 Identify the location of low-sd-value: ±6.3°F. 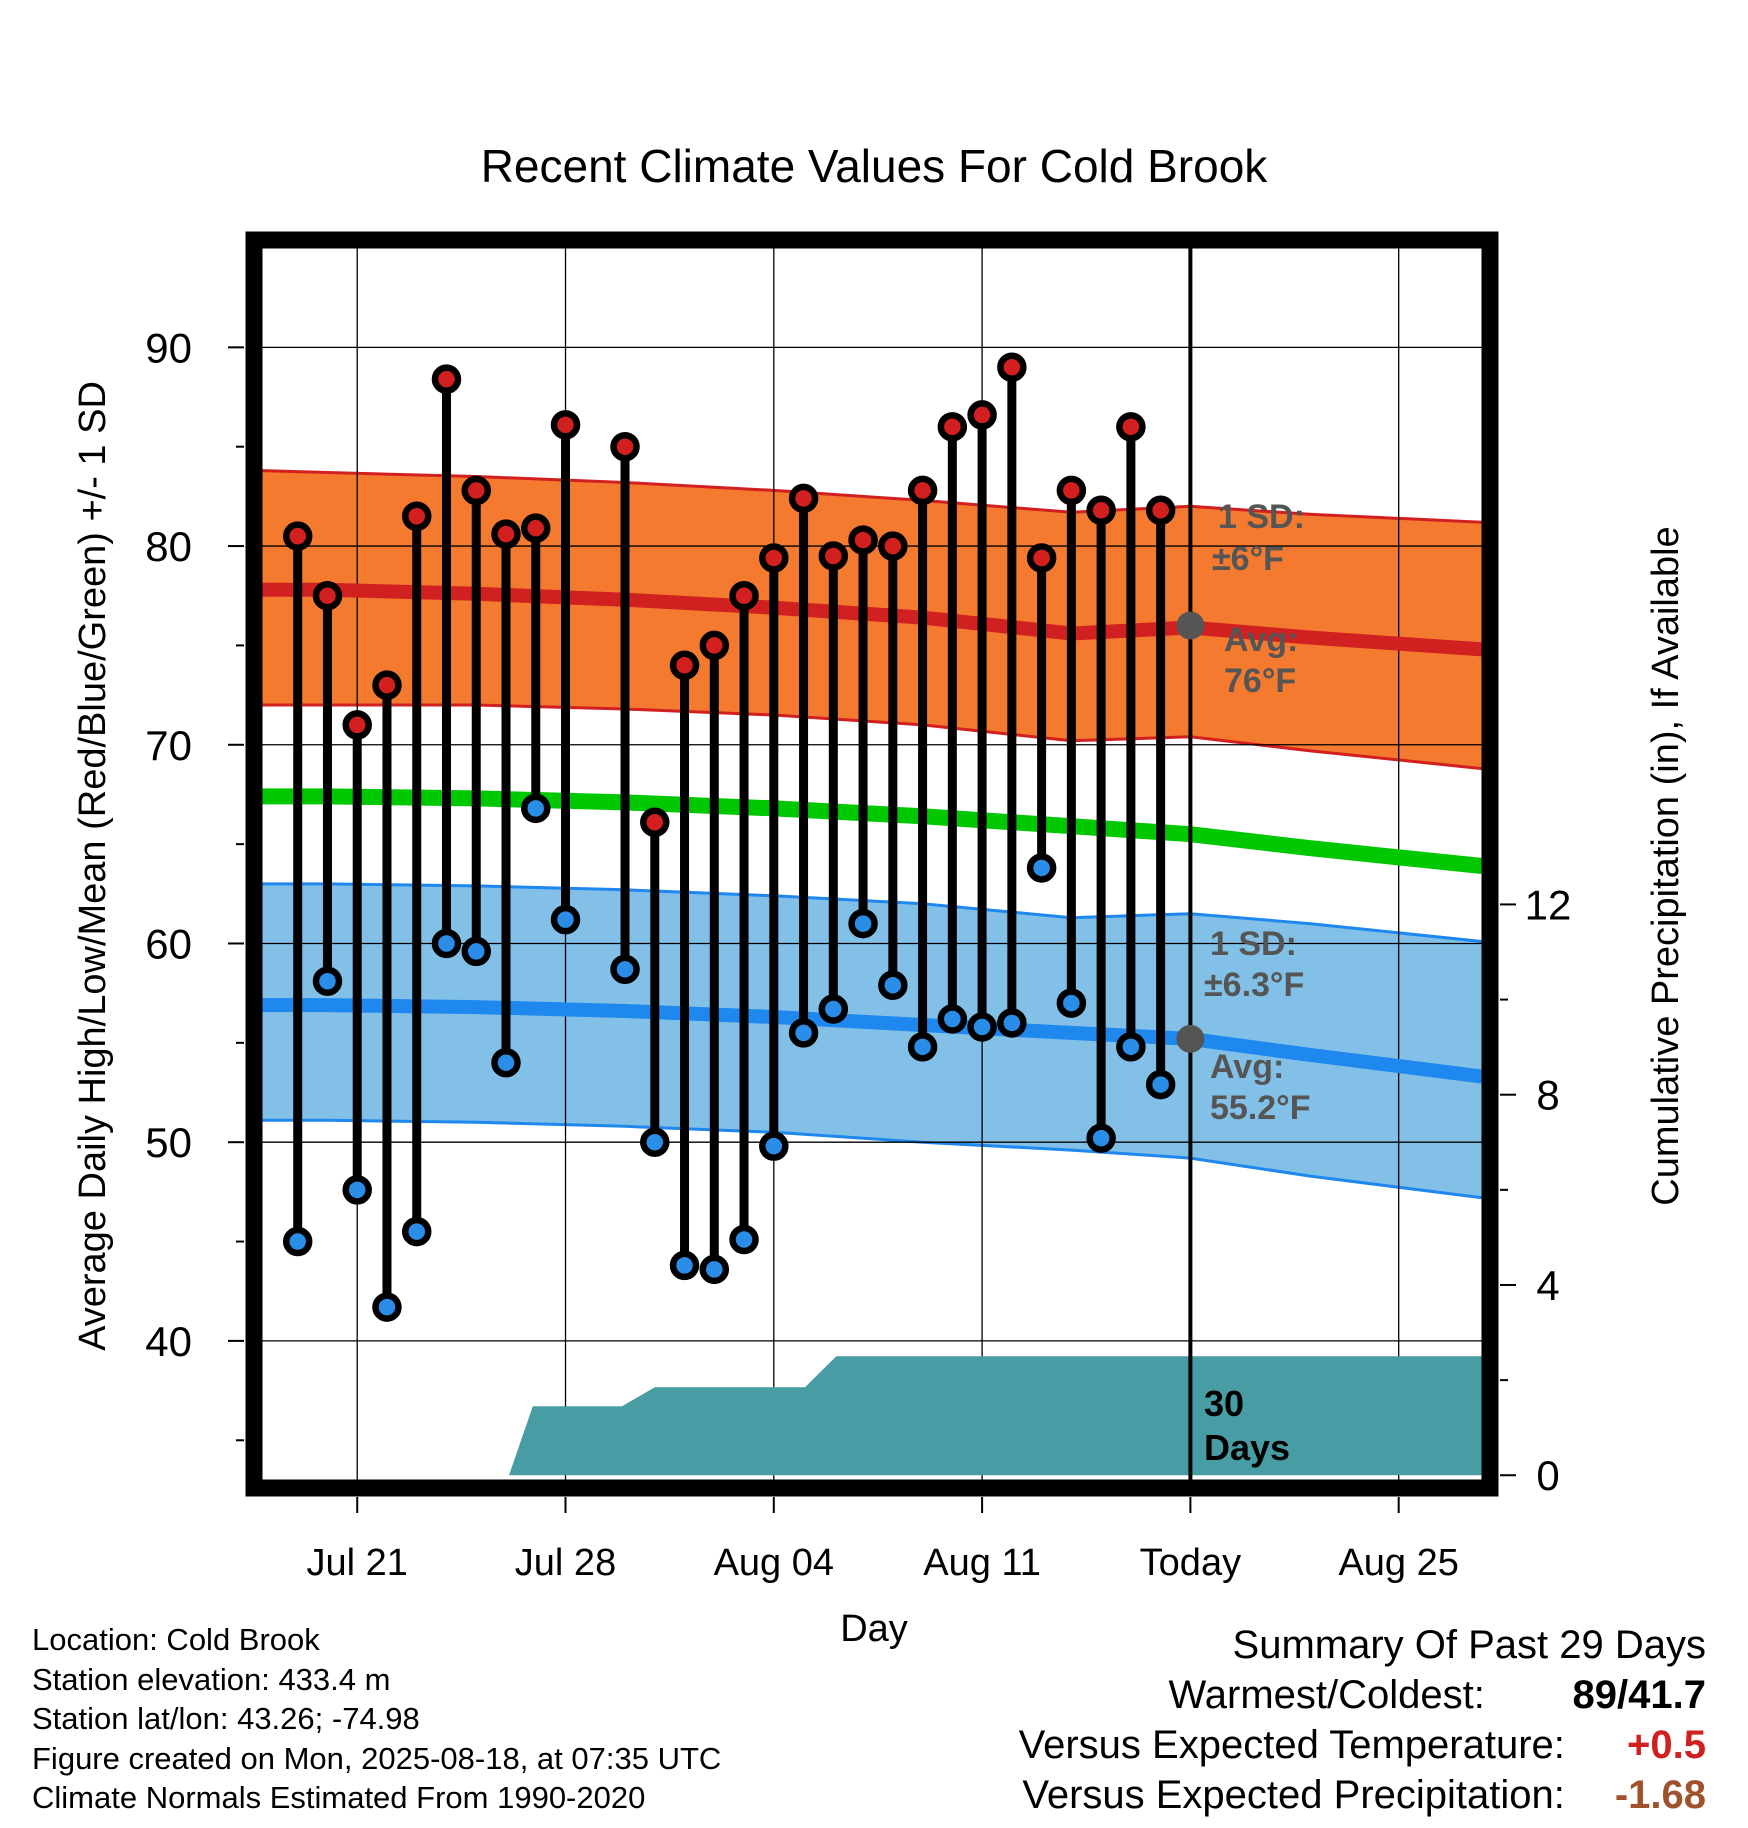
(1254, 985).